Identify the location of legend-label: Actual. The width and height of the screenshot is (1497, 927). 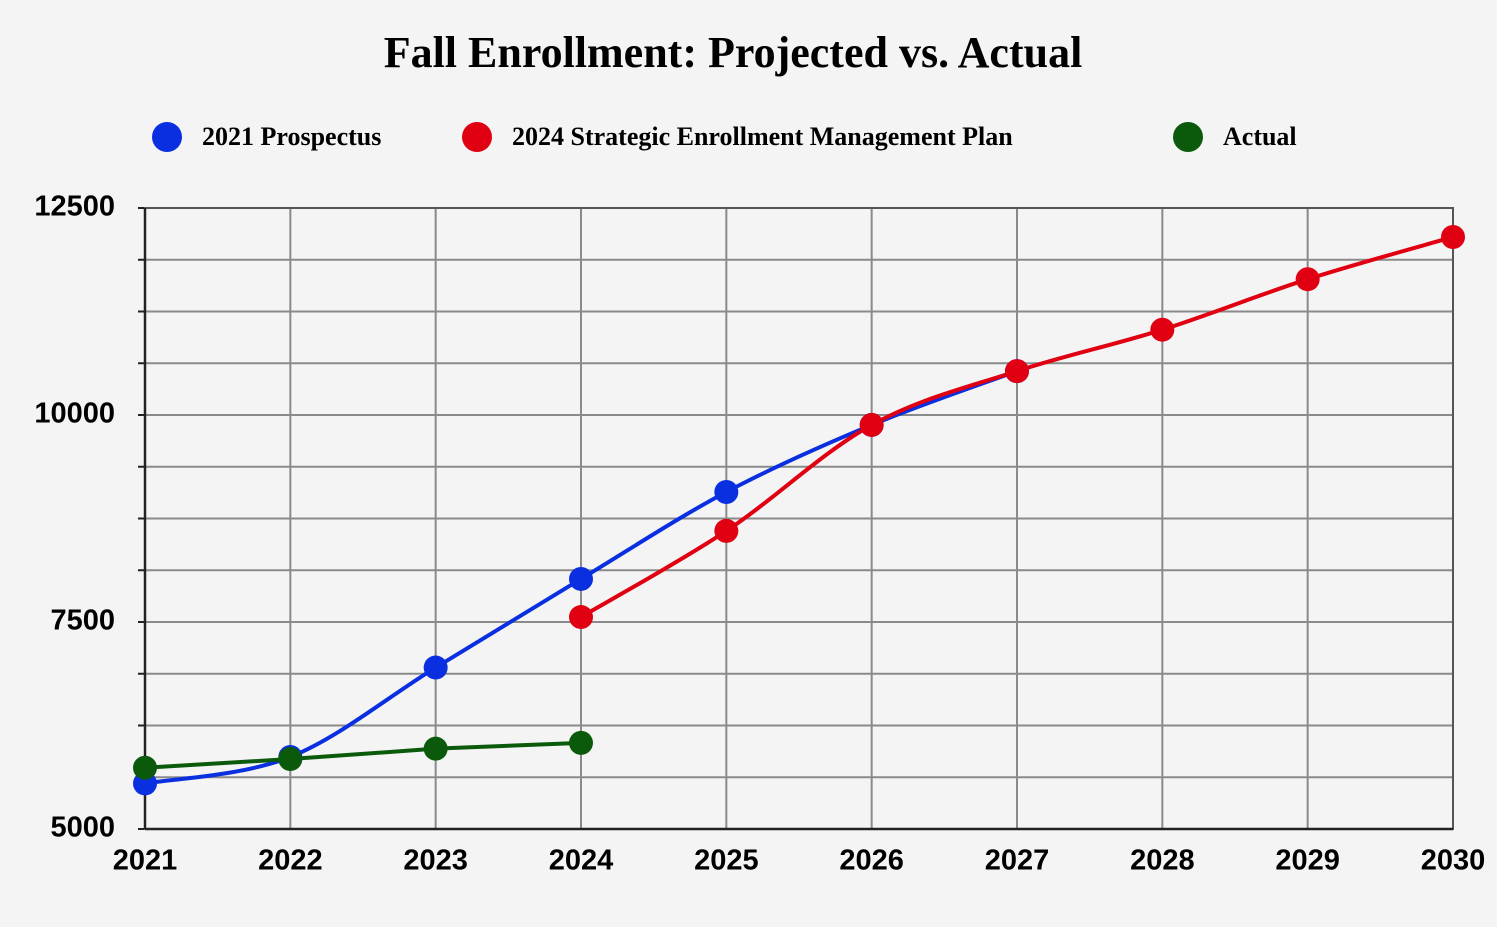
(1260, 136).